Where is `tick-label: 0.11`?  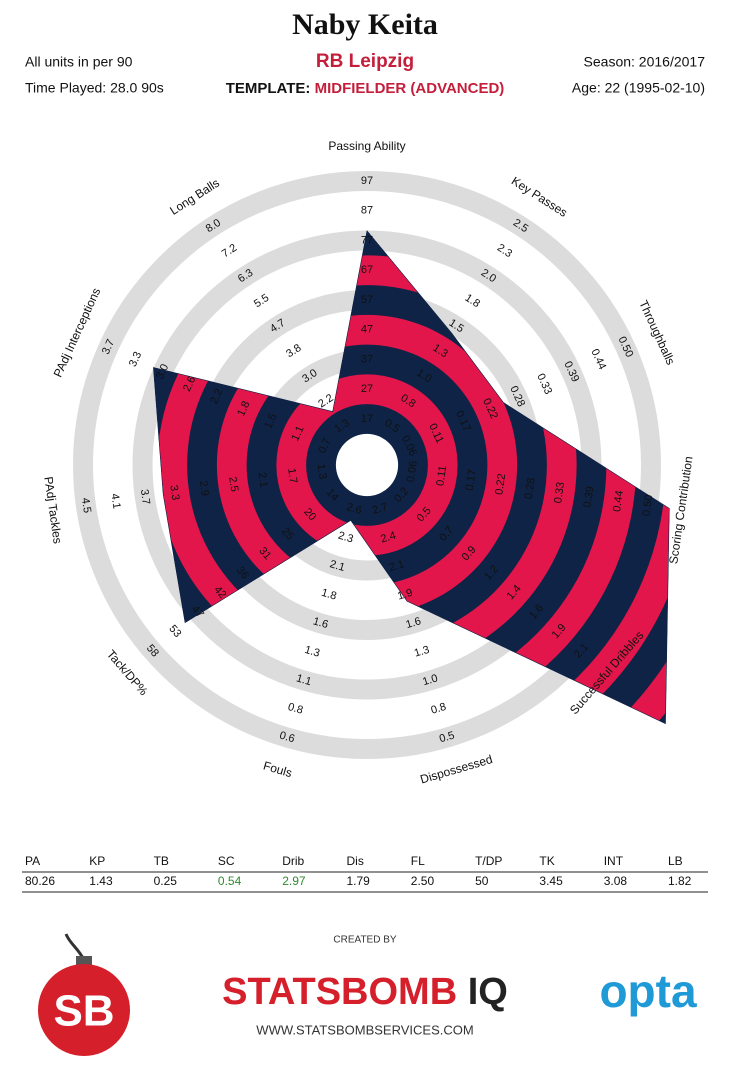 tick-label: 0.11 is located at coordinates (441, 476).